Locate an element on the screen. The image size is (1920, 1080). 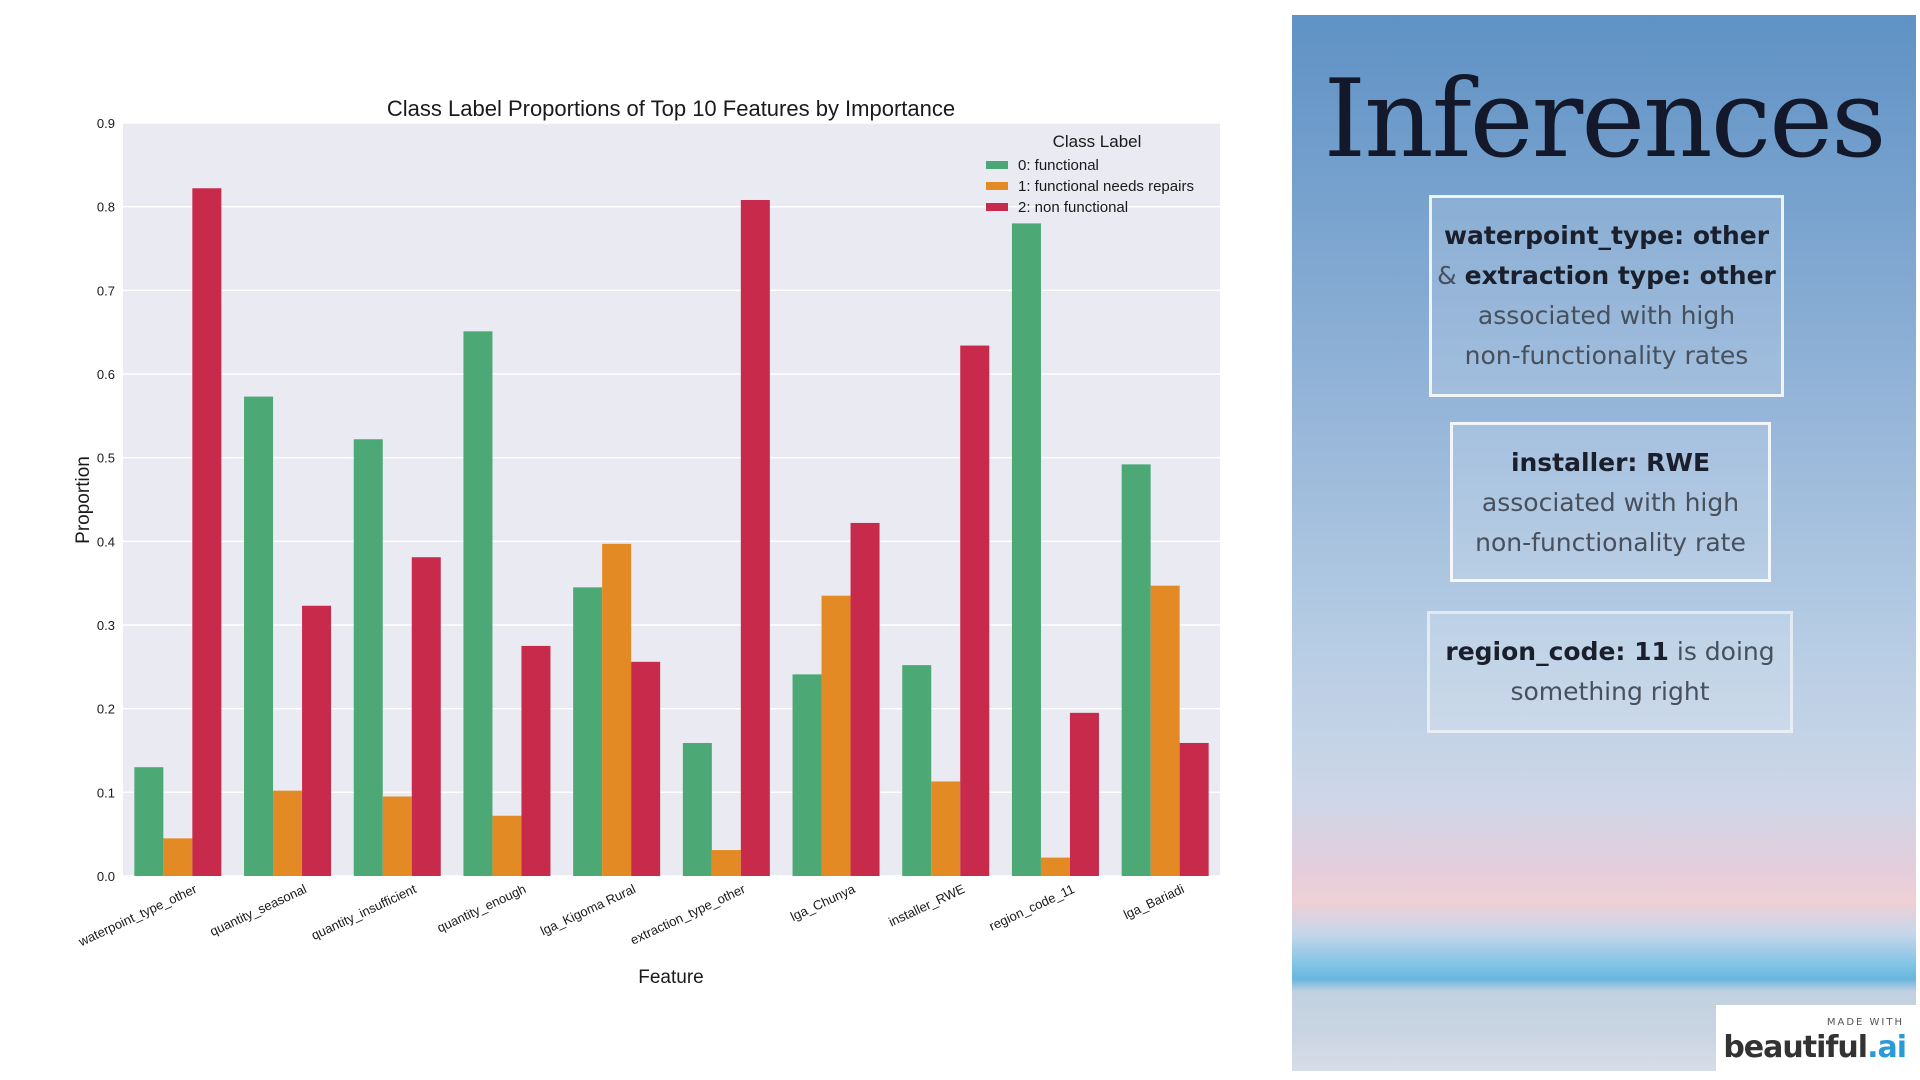
card1-line-4: non-functionality rates is located at coordinates (1606, 355).